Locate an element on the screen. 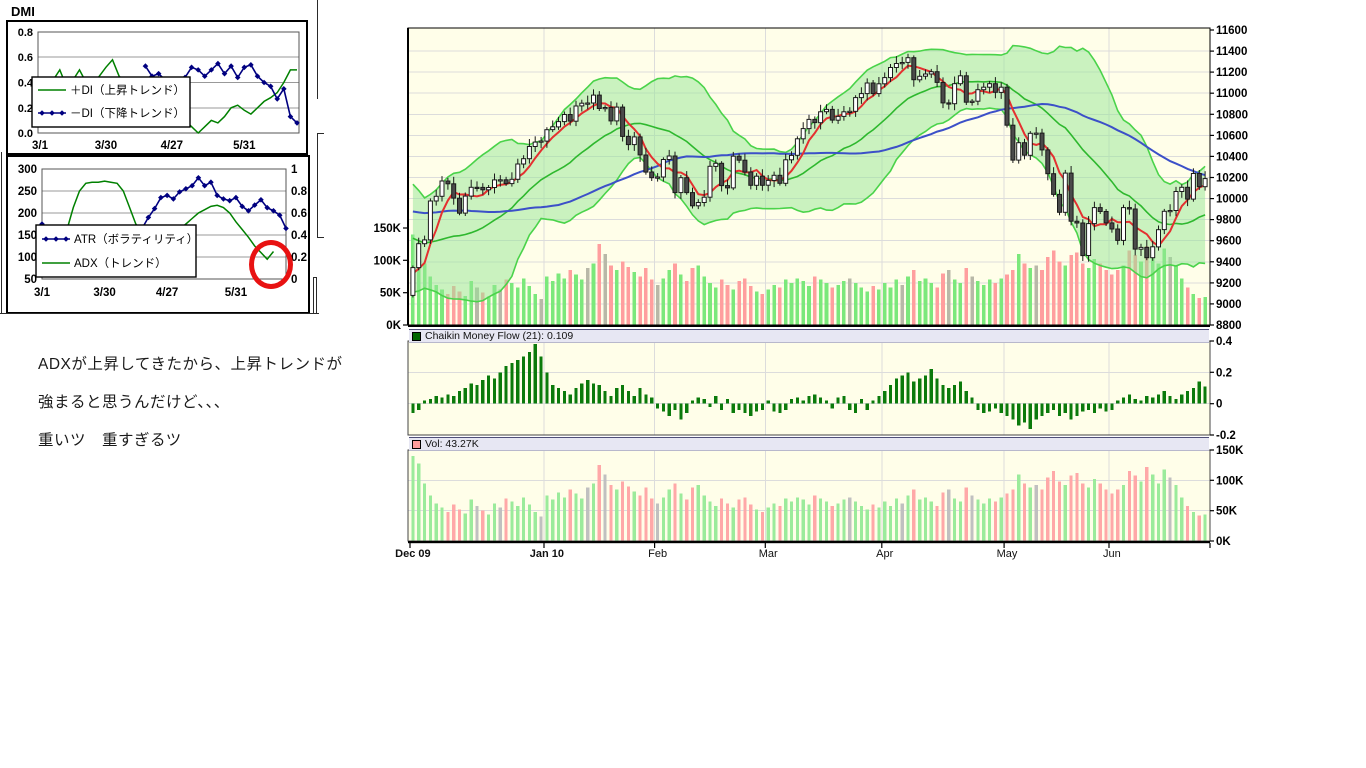 This screenshot has width=1366, height=768. svg-text: ADX（トレンド） is located at coordinates (120, 263).